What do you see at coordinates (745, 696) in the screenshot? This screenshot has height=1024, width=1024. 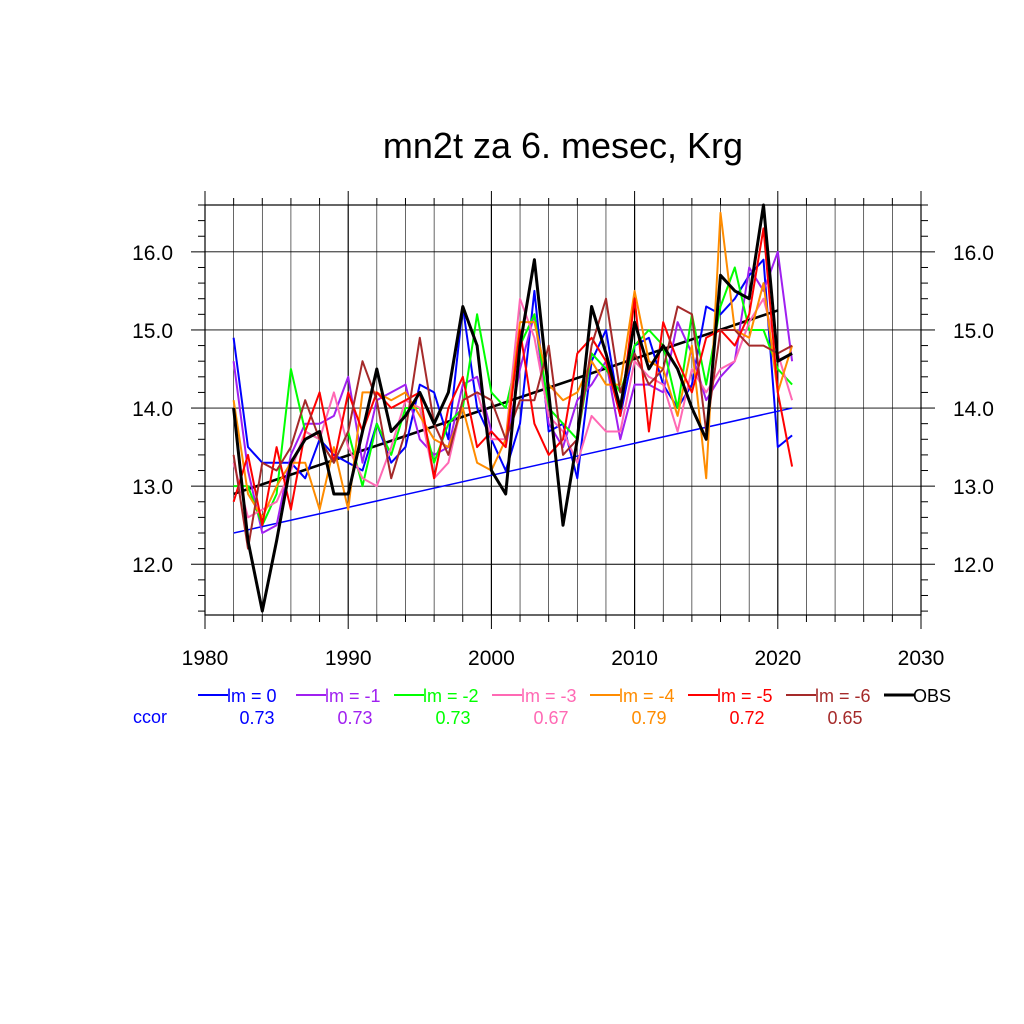 I see `legend-label: lm = -5` at bounding box center [745, 696].